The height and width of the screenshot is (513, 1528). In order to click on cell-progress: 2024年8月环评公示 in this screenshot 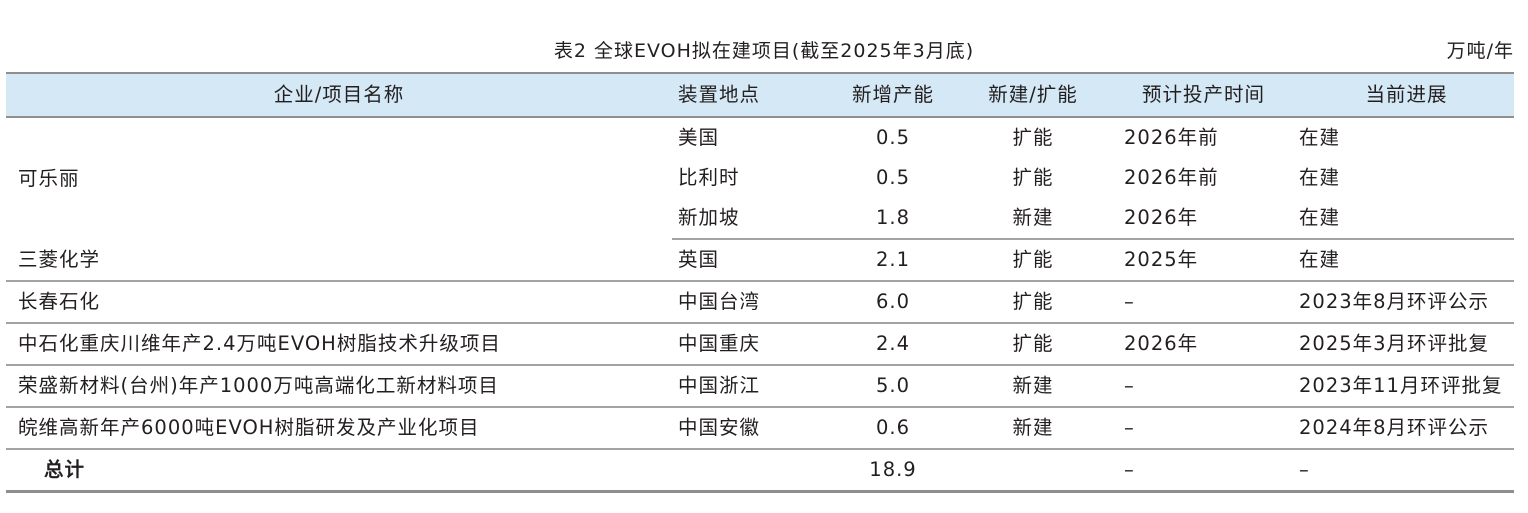, I will do `click(1406, 428)`.